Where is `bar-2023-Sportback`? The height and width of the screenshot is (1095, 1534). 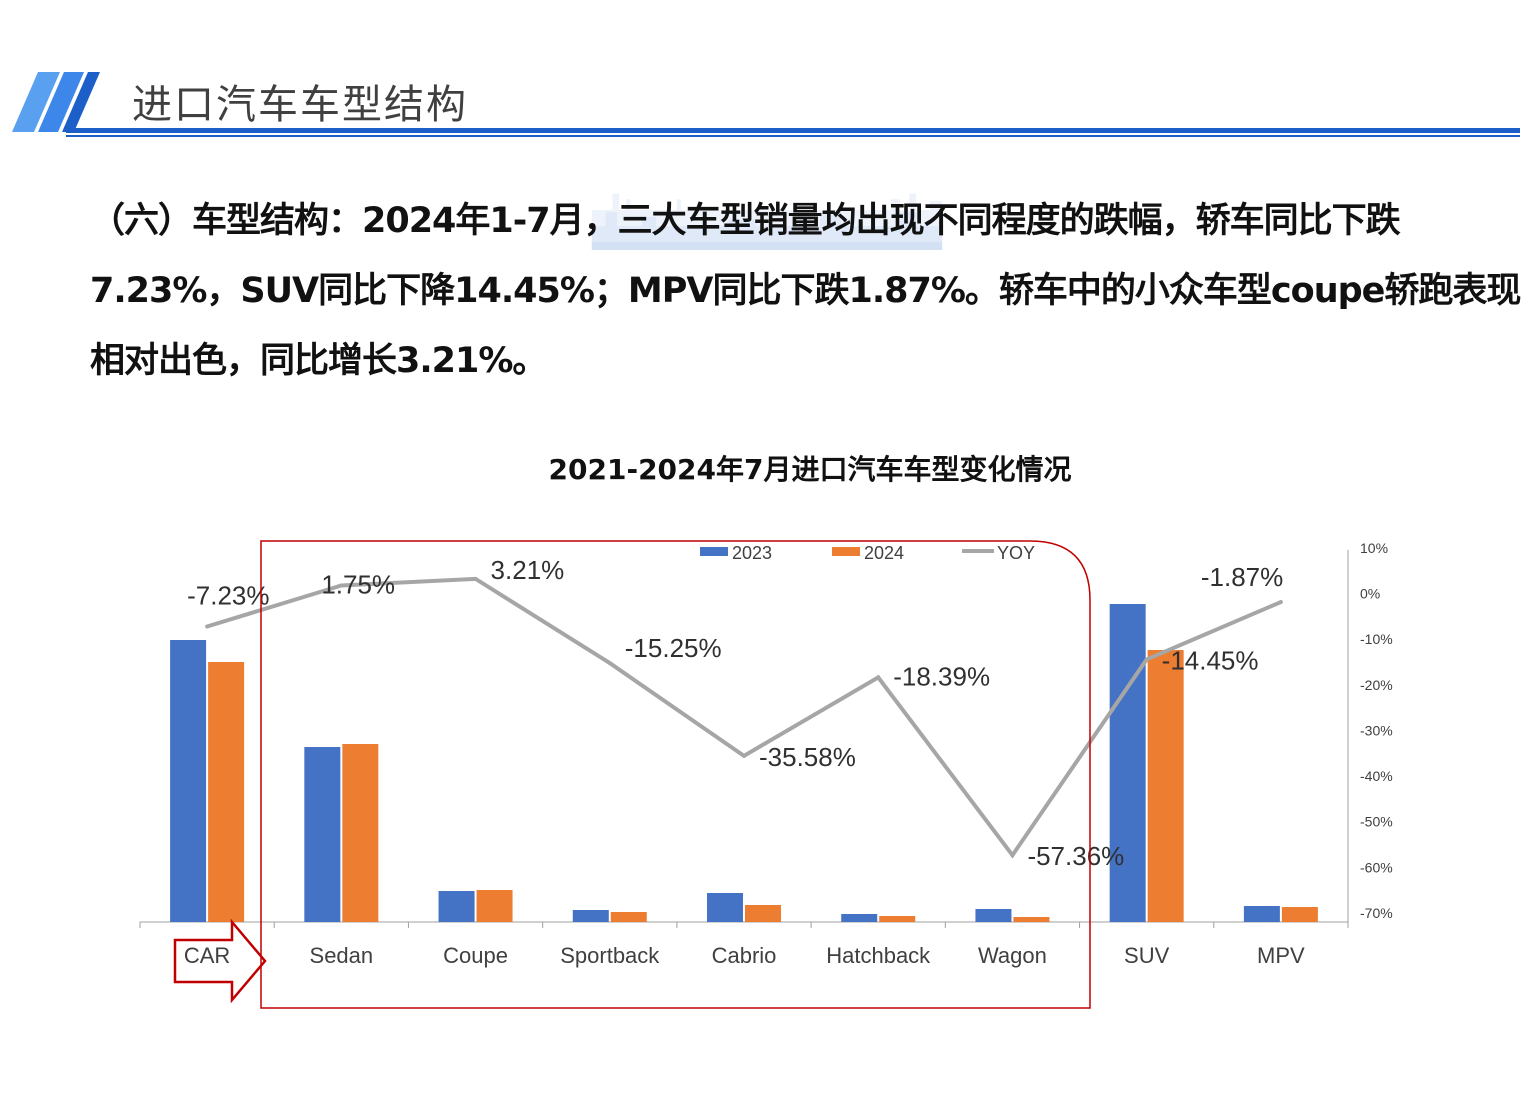
bar-2023-Sportback is located at coordinates (590, 916).